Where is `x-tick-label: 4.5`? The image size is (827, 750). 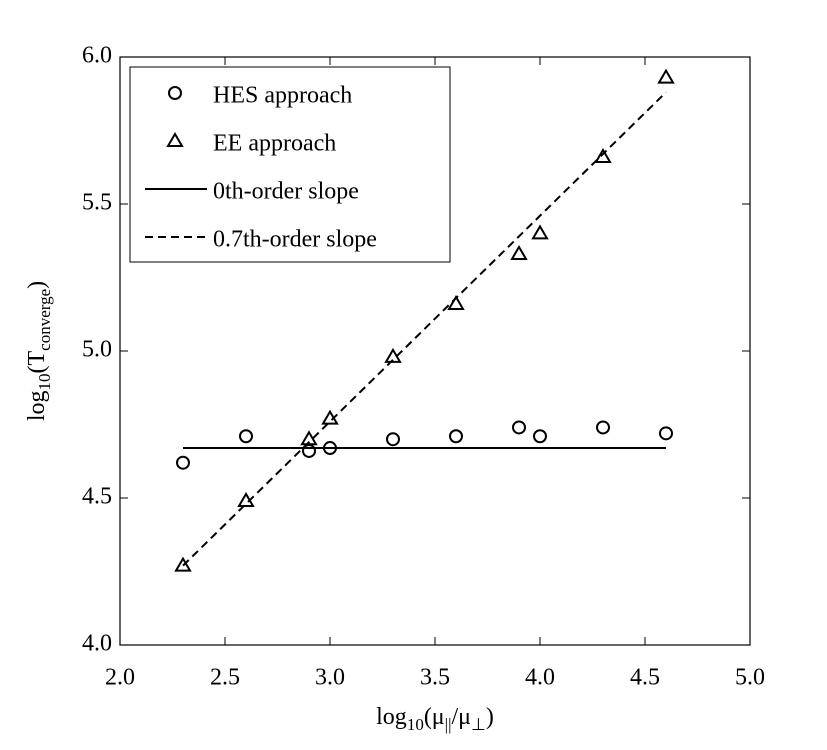
x-tick-label: 4.5 is located at coordinates (645, 678).